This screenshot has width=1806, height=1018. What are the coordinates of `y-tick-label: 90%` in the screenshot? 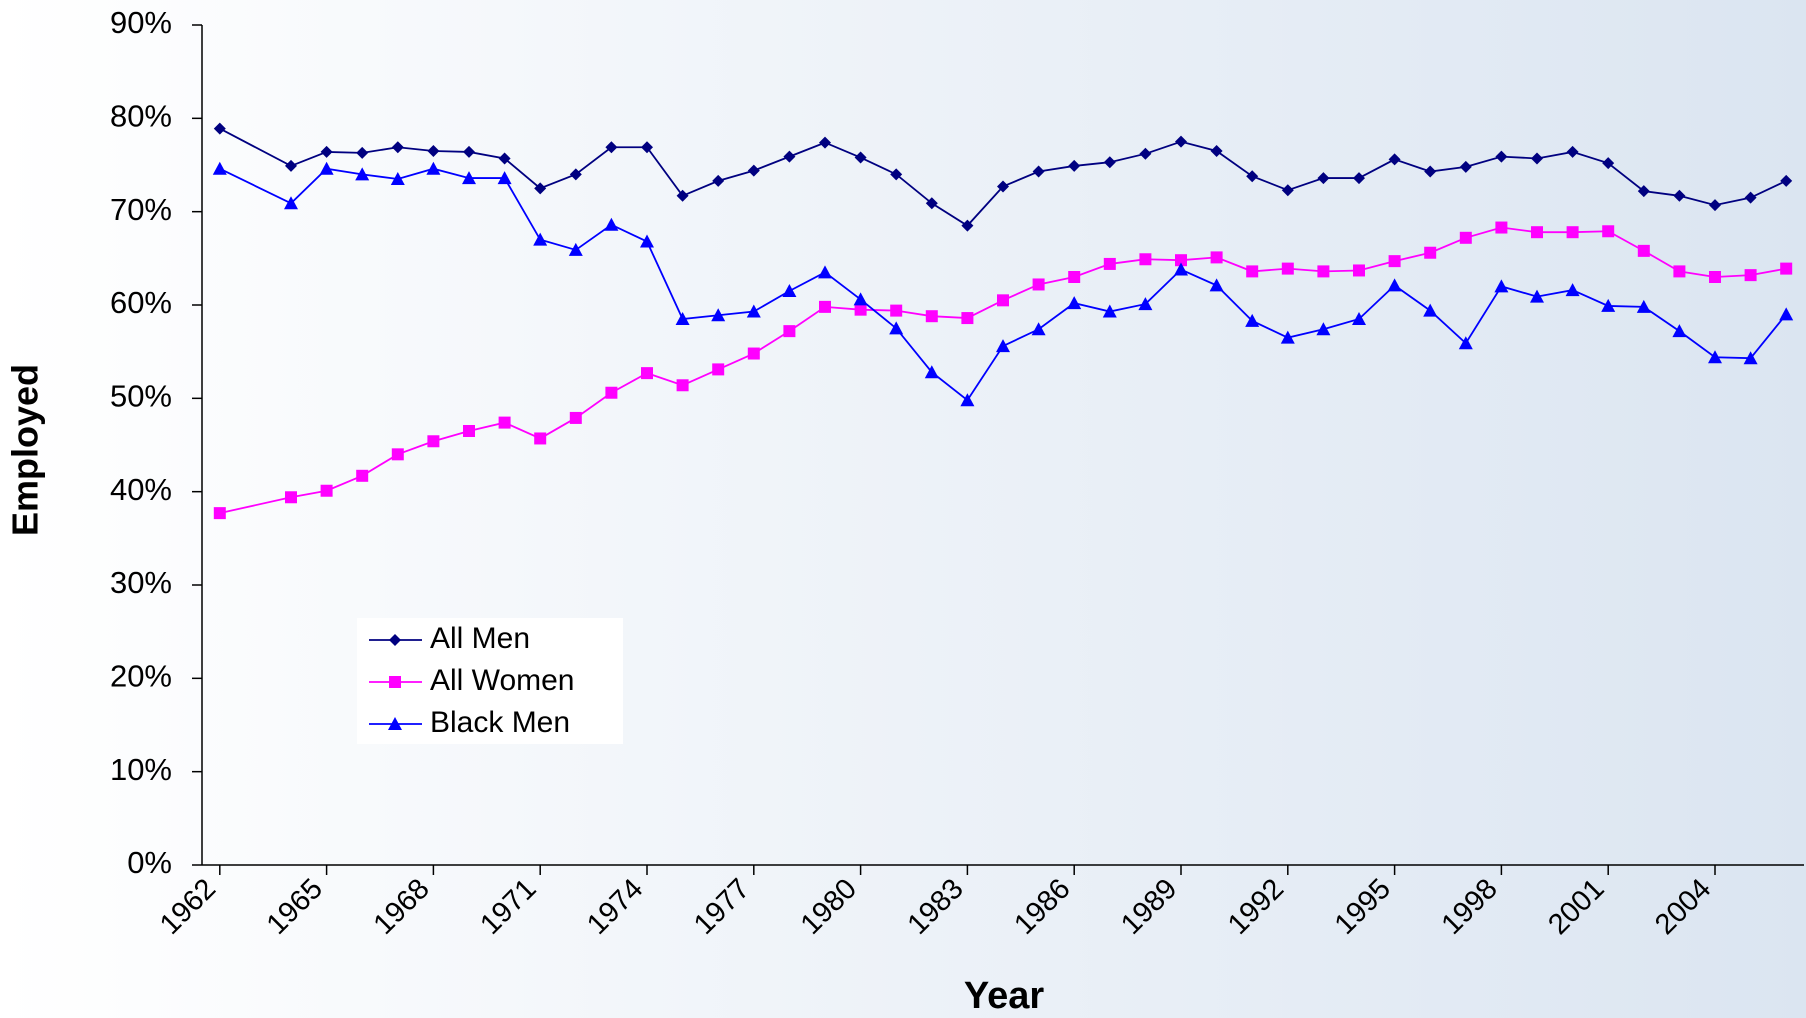 It's located at (141, 22).